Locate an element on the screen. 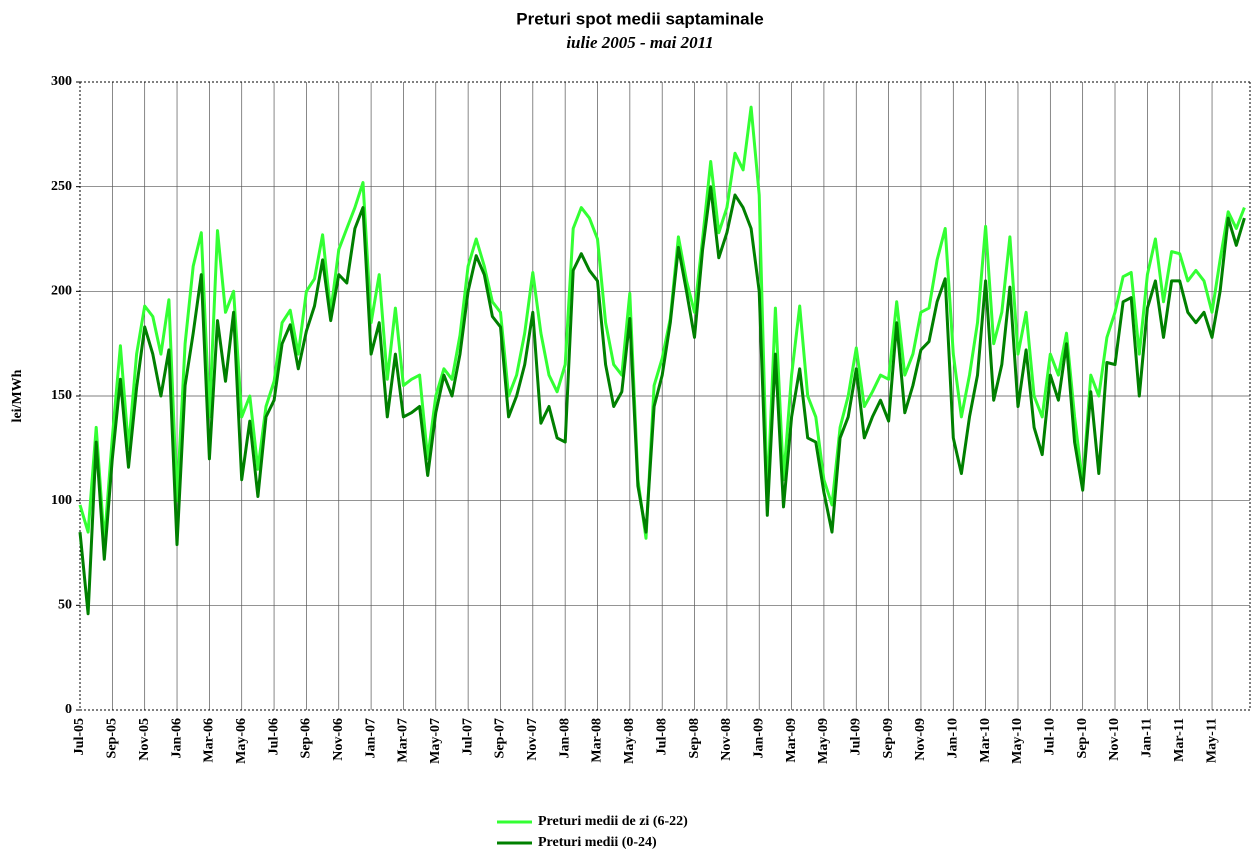 This screenshot has height=857, width=1255. x-tick-label: Mar-06 is located at coordinates (209, 740).